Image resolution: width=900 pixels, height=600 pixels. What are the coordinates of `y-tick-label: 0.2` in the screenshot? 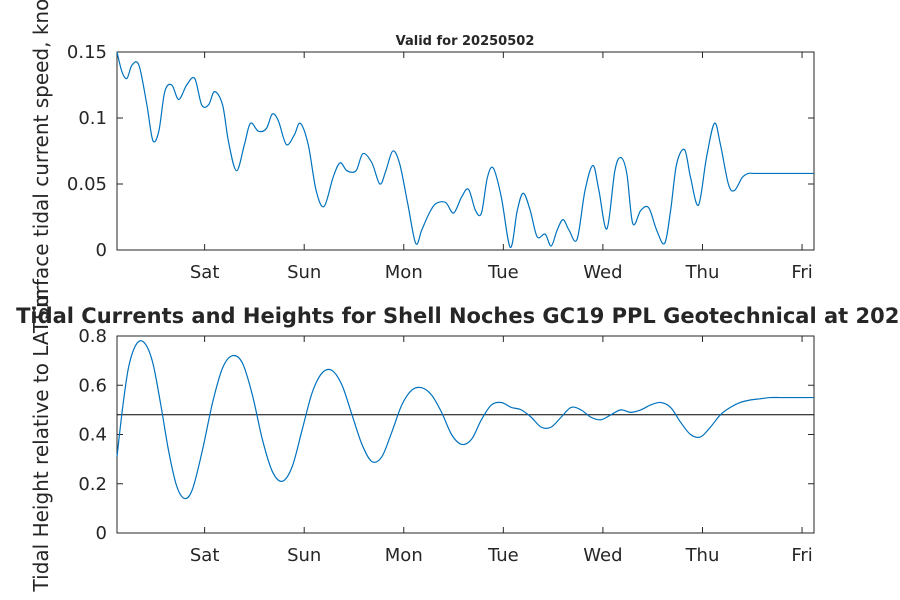 It's located at (92, 484).